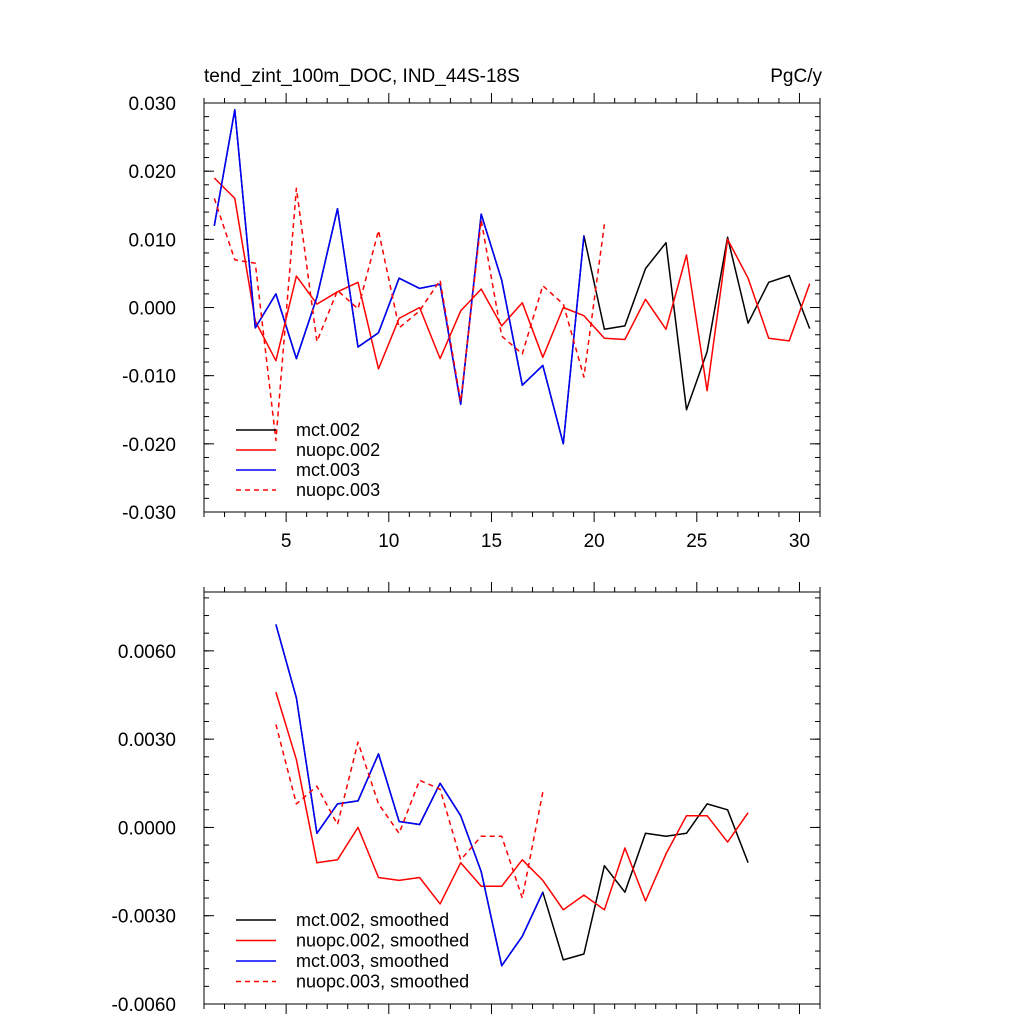 The height and width of the screenshot is (1024, 1024). What do you see at coordinates (149, 513) in the screenshot?
I see `y-tick-label: -0.030` at bounding box center [149, 513].